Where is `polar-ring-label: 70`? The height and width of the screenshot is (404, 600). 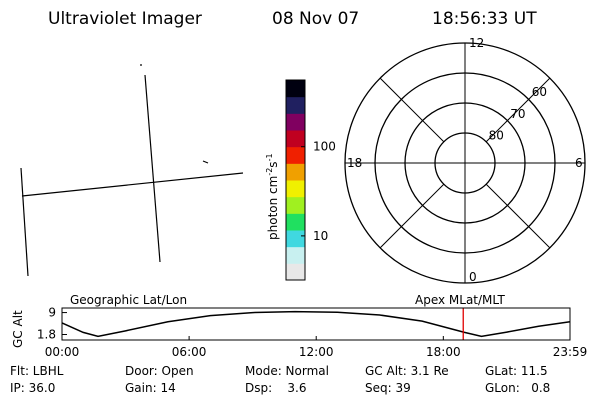
polar-ring-label: 70 is located at coordinates (517, 114).